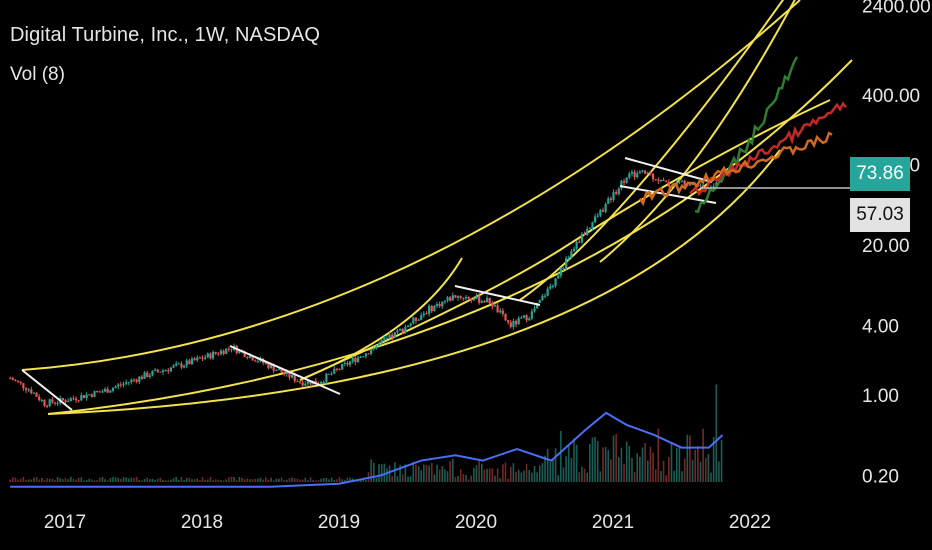  What do you see at coordinates (407, 522) in the screenshot?
I see `time-axis: 2017 2018 2019 2020 2021 2022` at bounding box center [407, 522].